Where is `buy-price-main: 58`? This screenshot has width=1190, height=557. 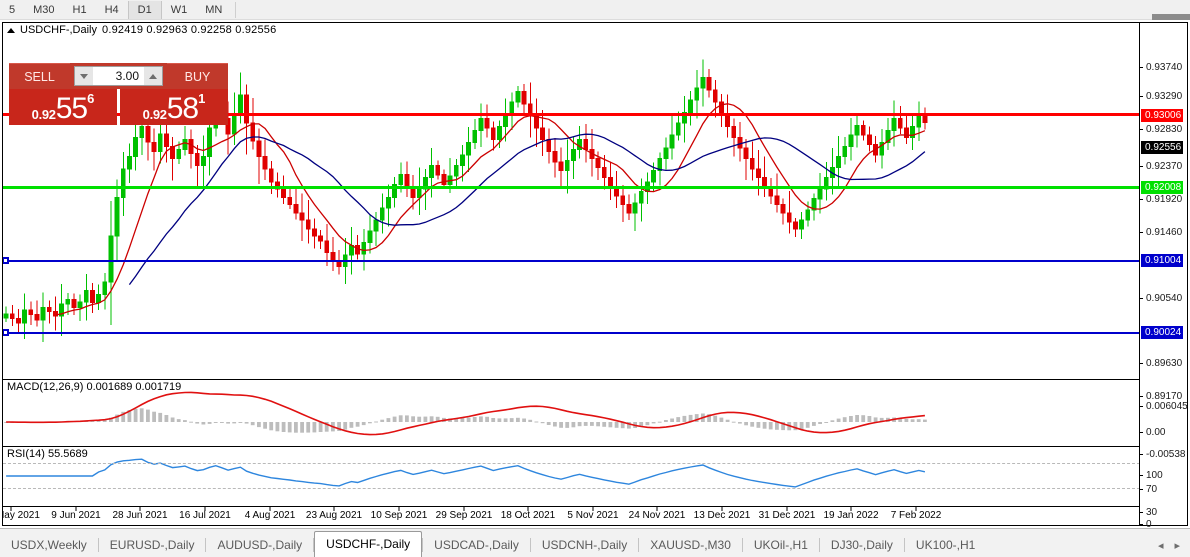 buy-price-main: 58 is located at coordinates (182, 108).